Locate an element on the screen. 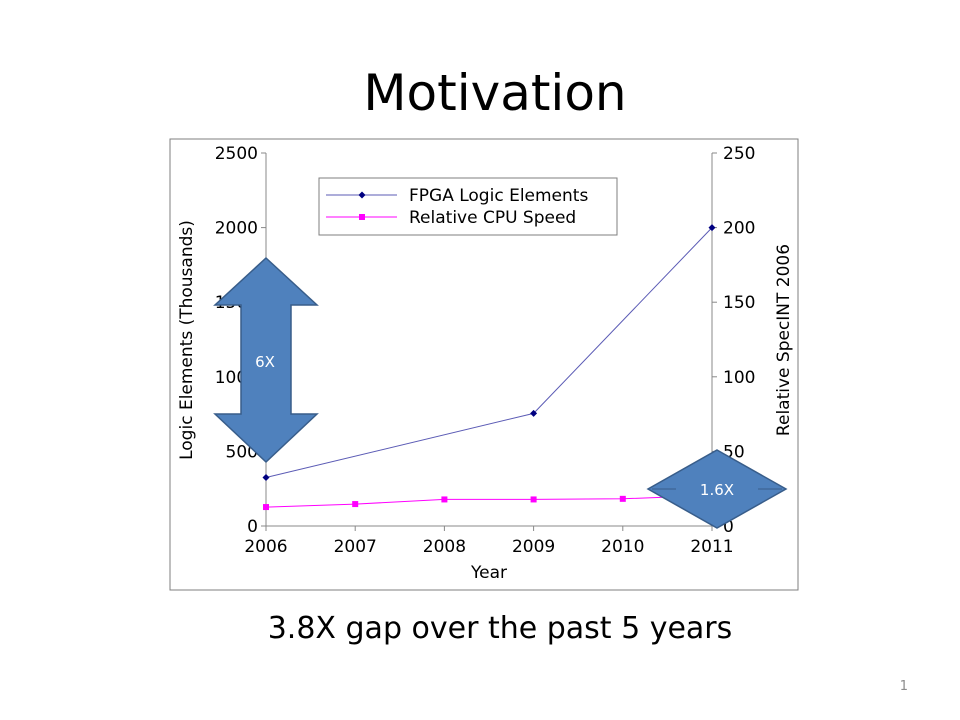 The image size is (960, 720). arrow-label: 6X is located at coordinates (265, 362).